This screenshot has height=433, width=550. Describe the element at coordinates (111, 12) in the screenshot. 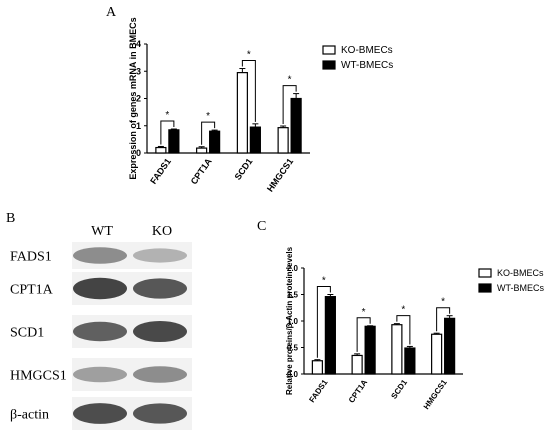

I see `panel-label-a: A` at that location.